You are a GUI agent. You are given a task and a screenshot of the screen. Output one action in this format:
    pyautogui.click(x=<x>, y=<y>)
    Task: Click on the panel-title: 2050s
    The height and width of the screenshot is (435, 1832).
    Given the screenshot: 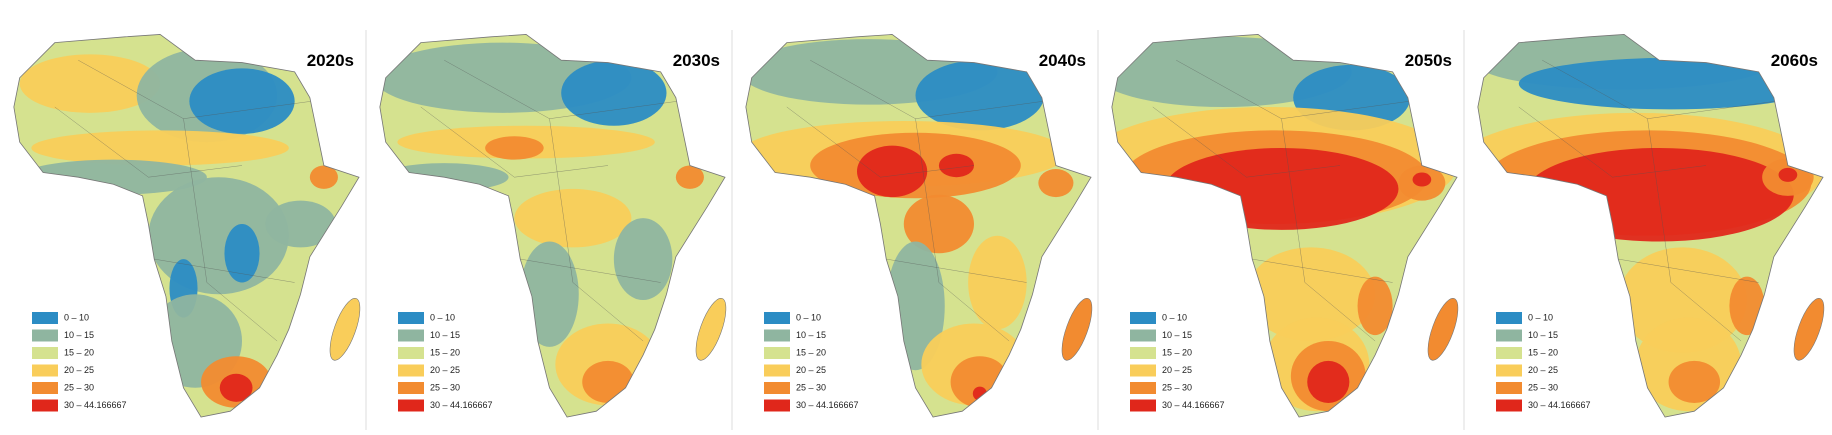 What is the action you would take?
    pyautogui.click(x=1428, y=60)
    